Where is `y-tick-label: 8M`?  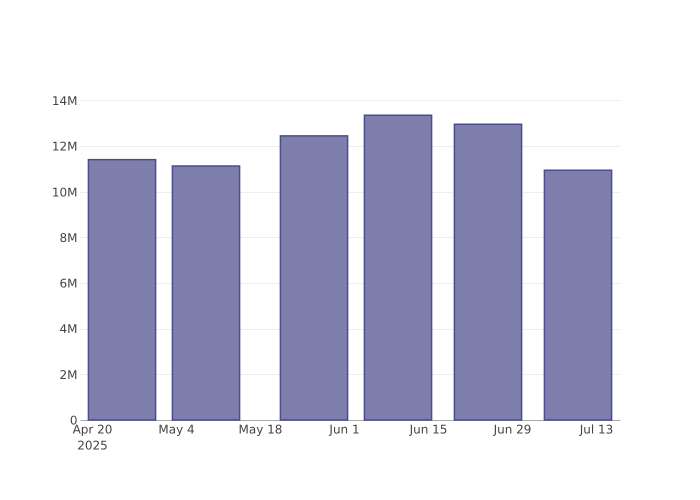
y-tick-label: 8M is located at coordinates (69, 237).